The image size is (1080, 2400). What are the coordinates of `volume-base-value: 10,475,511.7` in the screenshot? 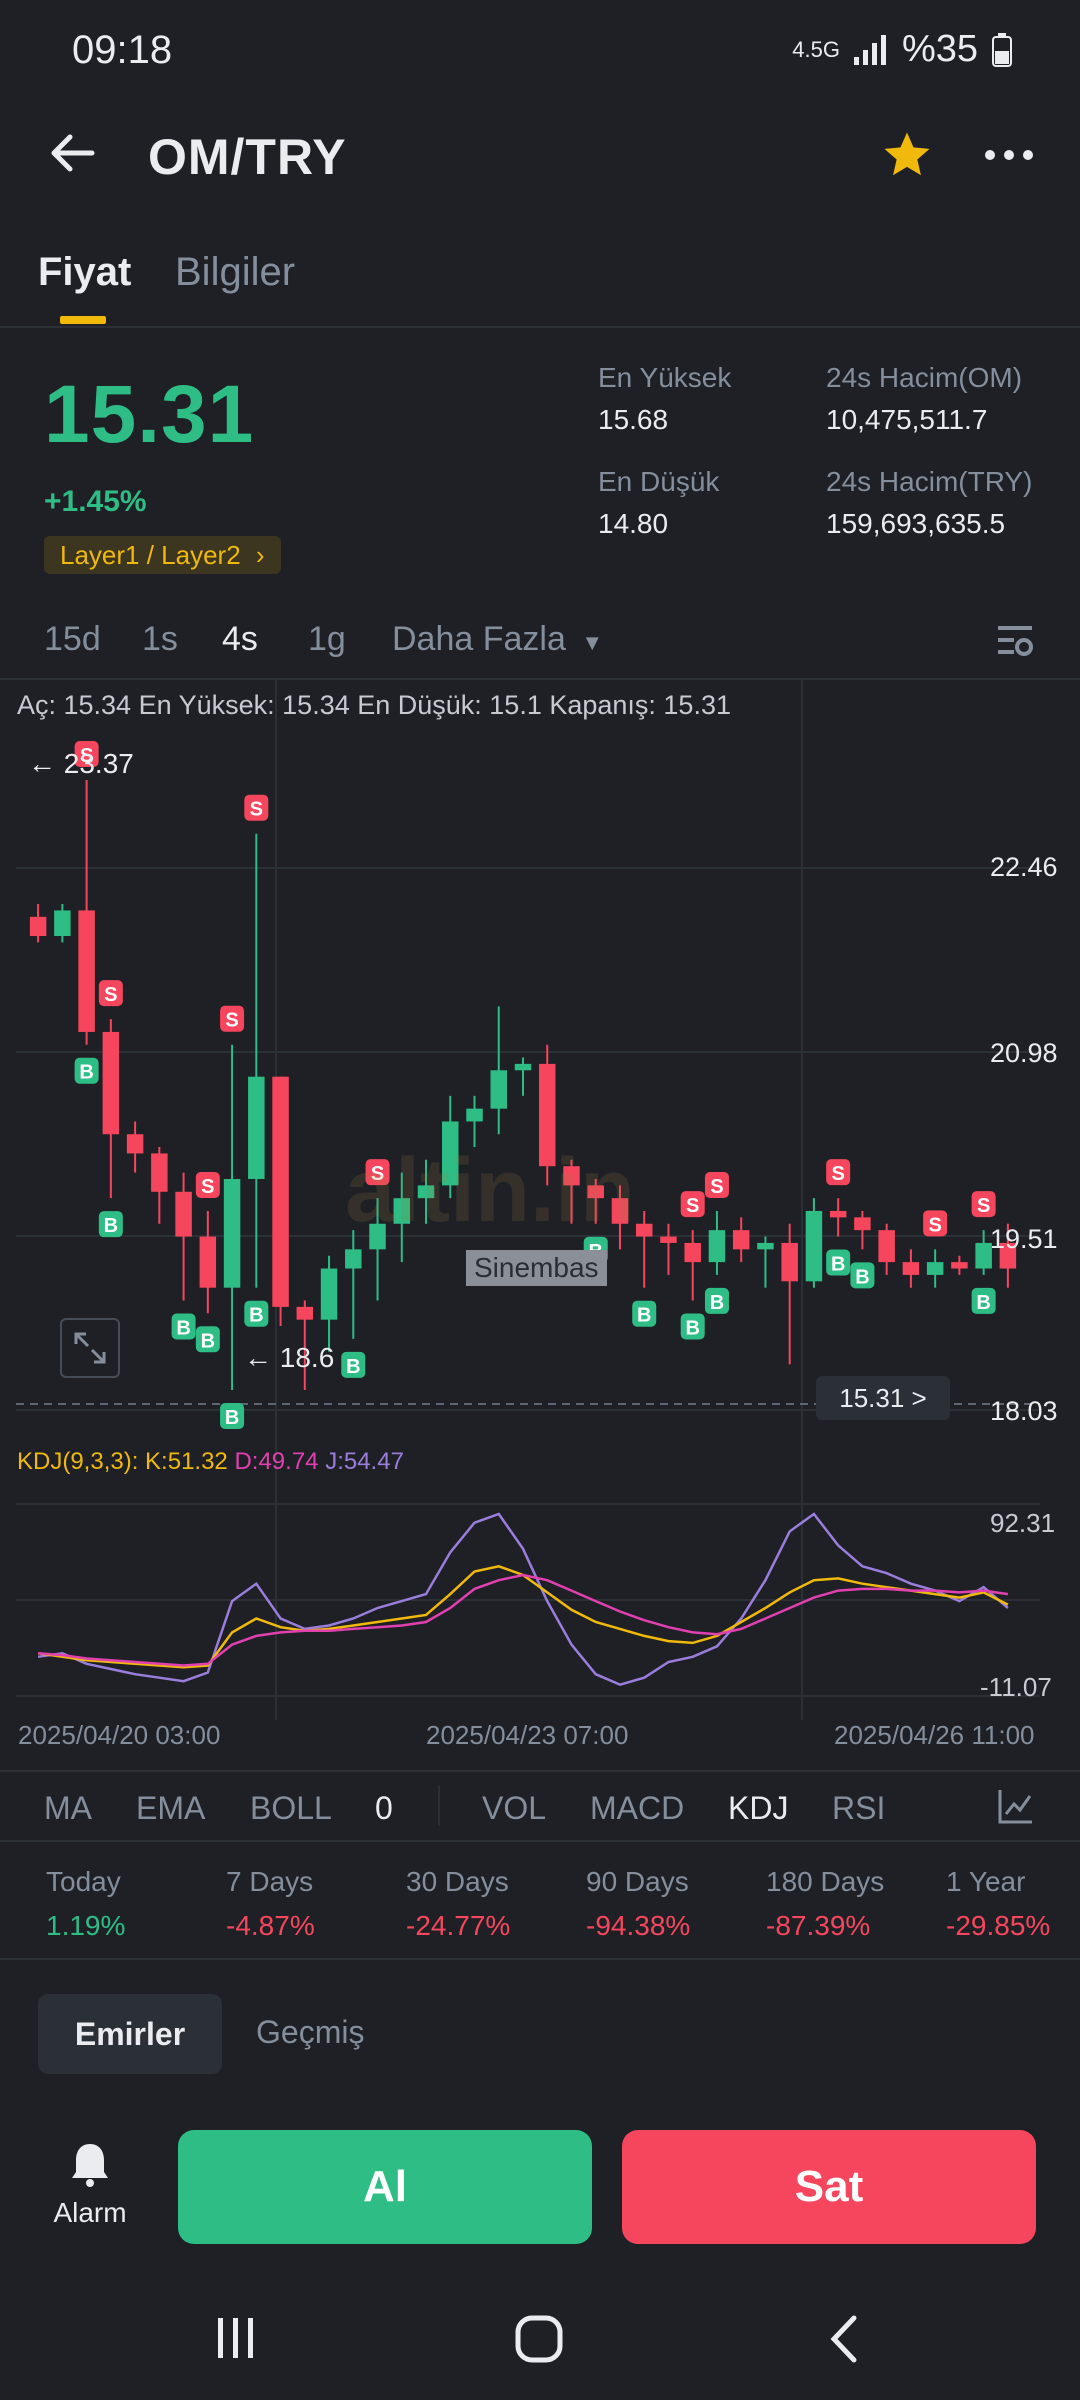 It's located at (907, 419).